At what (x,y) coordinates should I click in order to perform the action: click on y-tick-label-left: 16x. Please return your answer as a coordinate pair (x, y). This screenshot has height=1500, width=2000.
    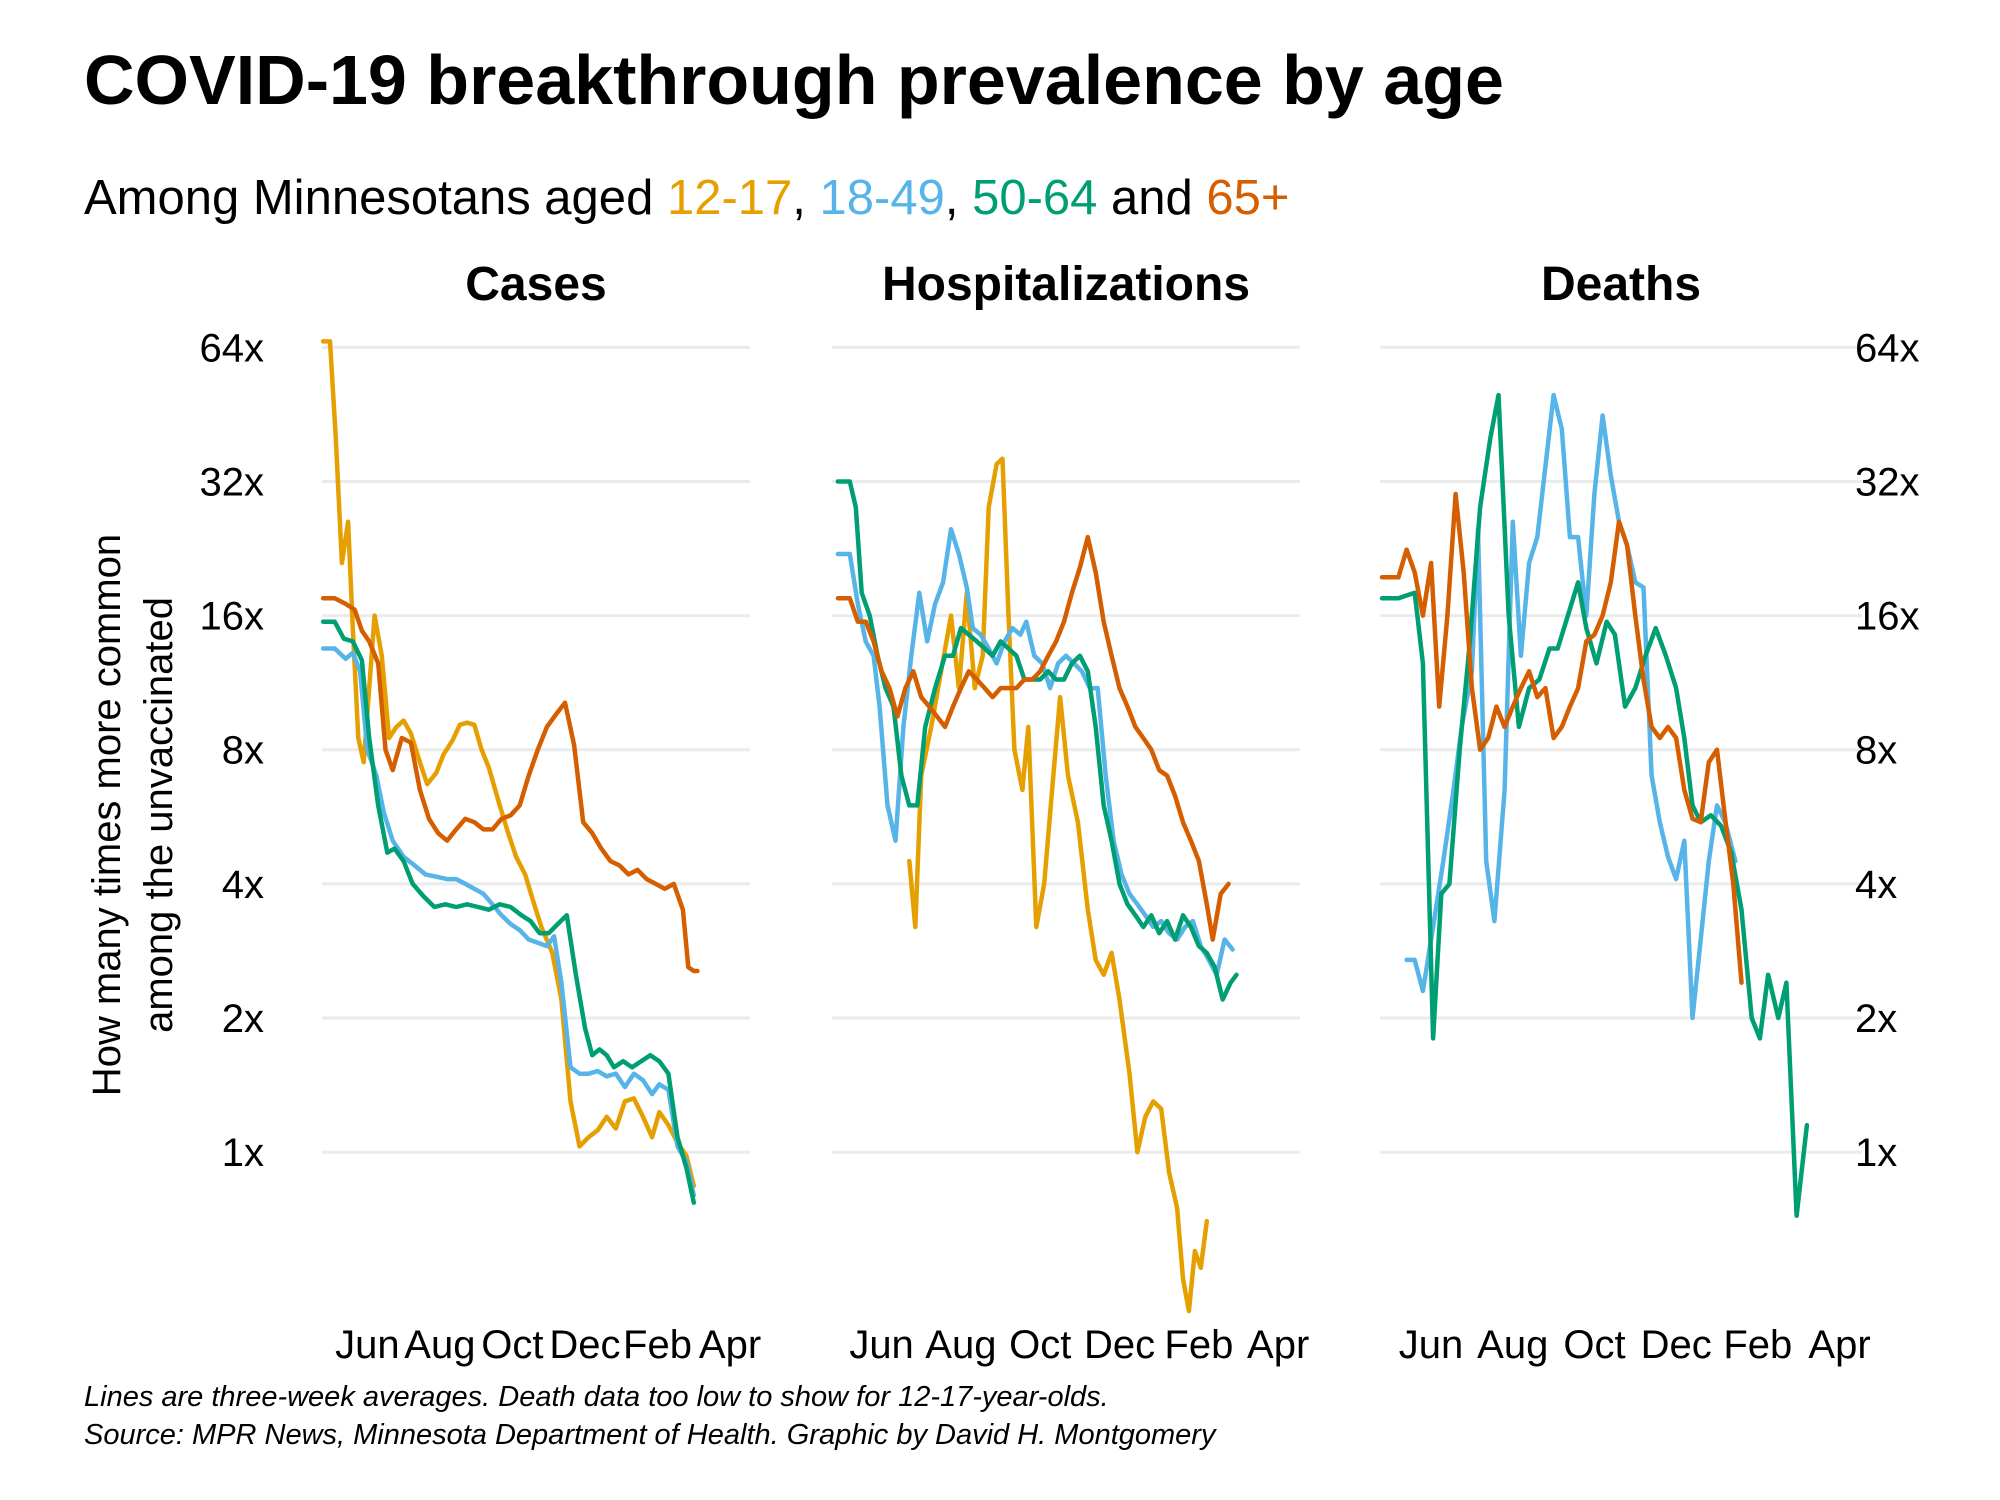
    Looking at the image, I should click on (232, 617).